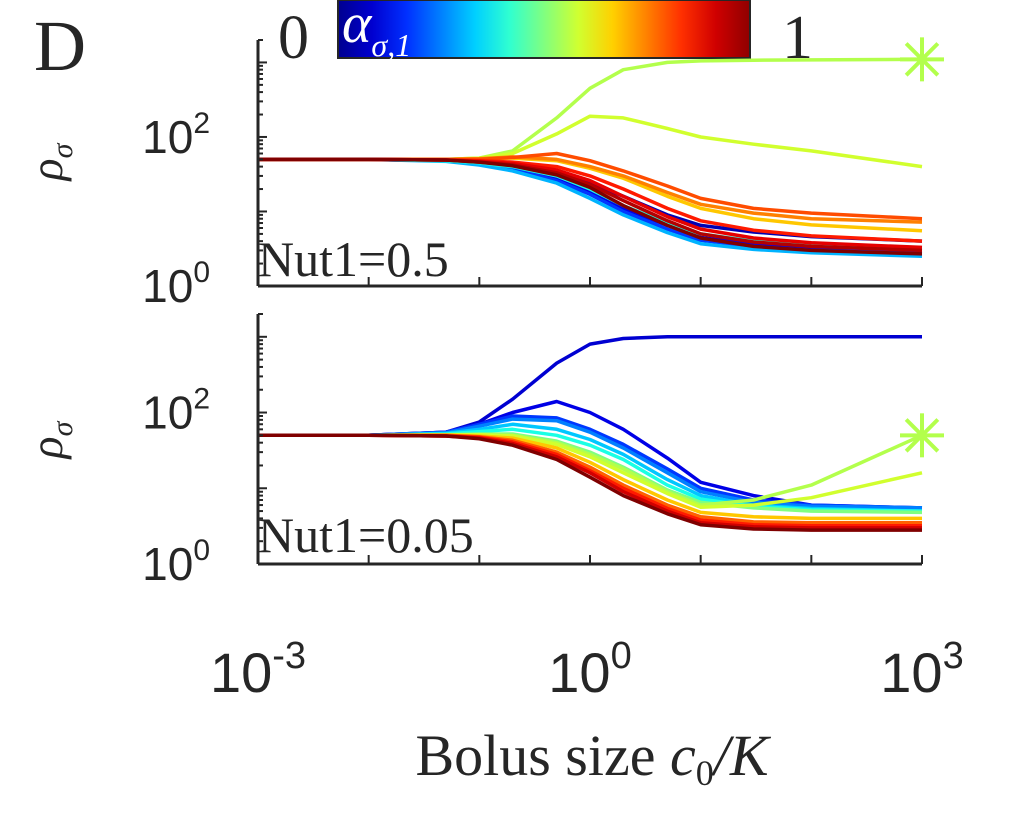 Image resolution: width=1026 pixels, height=821 pixels. I want to click on bottom-y-tick-exp: 0, so click(201, 550).